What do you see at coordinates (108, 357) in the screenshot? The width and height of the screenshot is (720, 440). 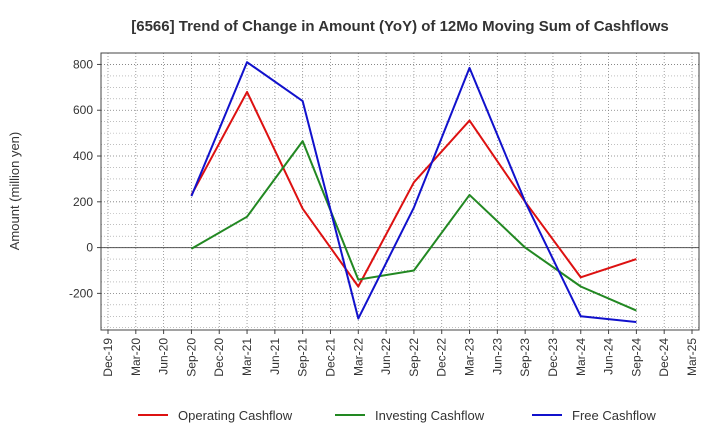 I see `x-tick-label: Dec-19` at bounding box center [108, 357].